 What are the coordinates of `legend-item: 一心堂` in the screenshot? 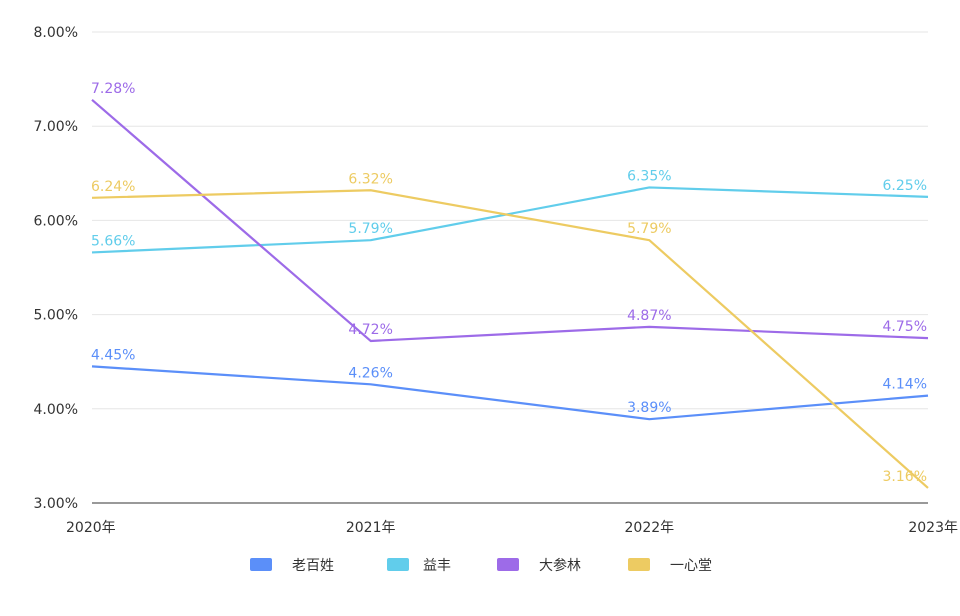 It's located at (670, 566).